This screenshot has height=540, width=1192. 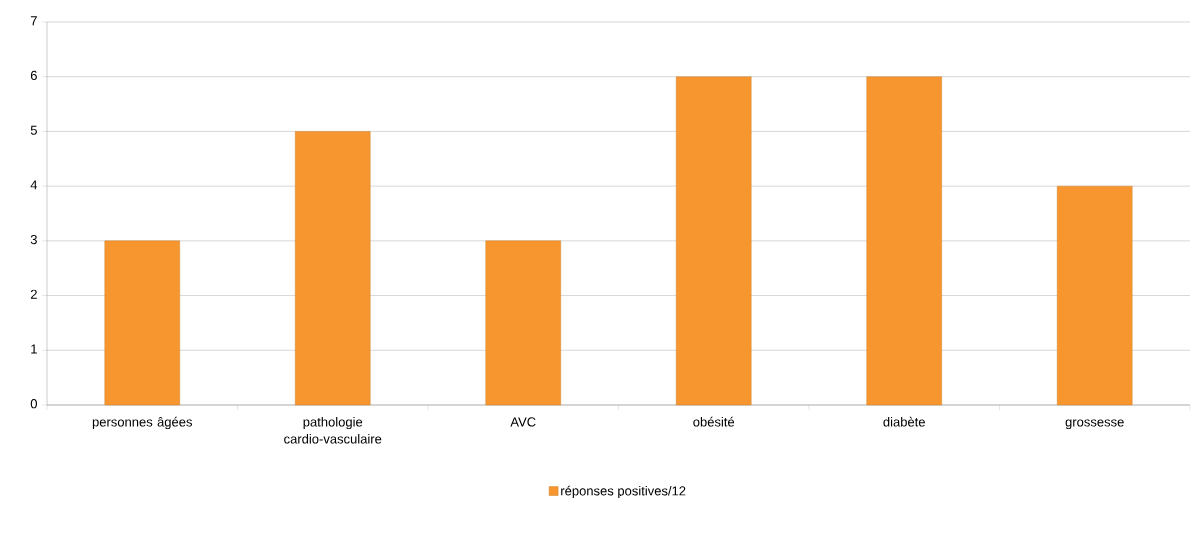 What do you see at coordinates (33, 21) in the screenshot?
I see `y-tick-label: 7` at bounding box center [33, 21].